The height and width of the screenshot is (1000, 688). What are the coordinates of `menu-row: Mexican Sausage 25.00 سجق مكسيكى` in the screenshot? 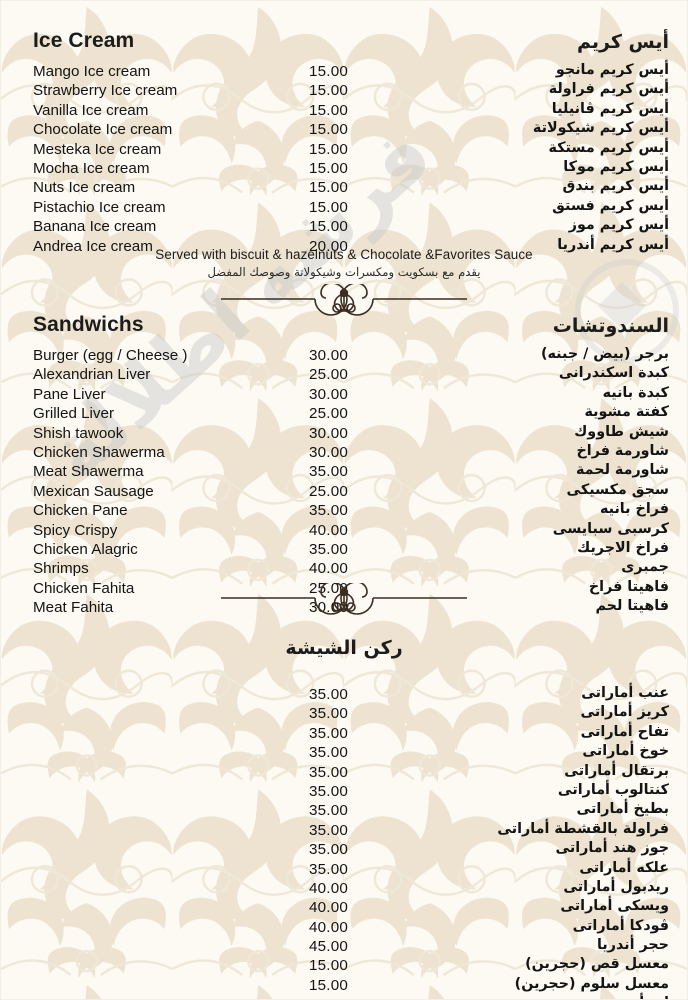 It's located at (344, 492).